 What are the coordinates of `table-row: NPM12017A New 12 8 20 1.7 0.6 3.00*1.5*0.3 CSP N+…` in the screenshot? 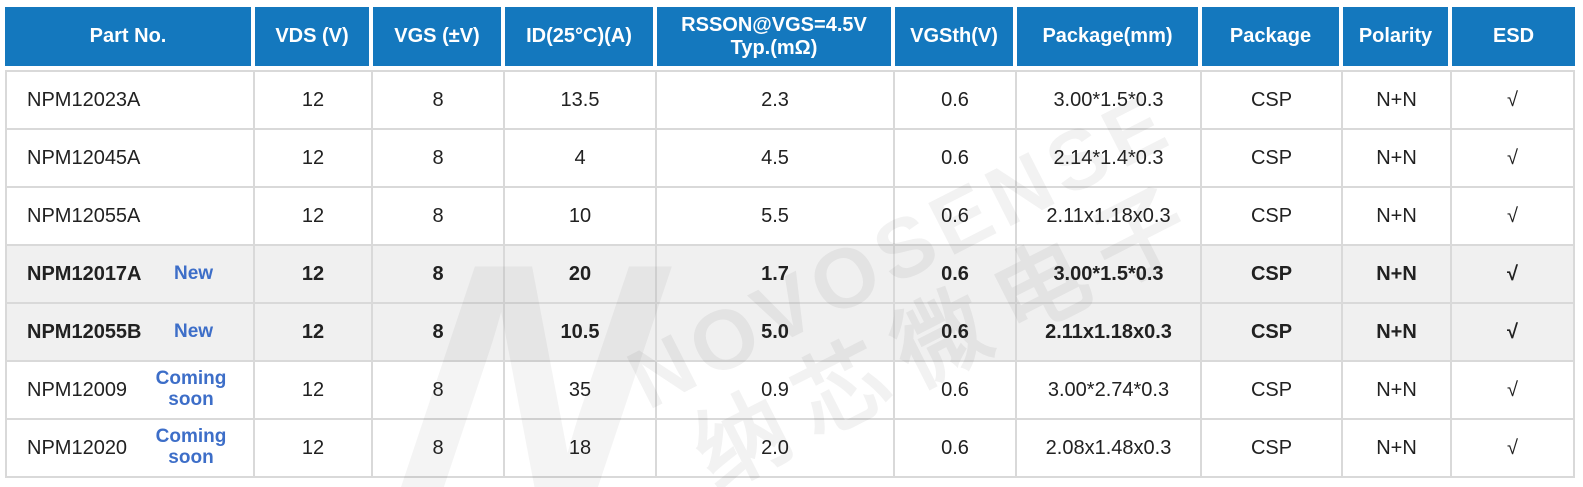 It's located at (790, 275).